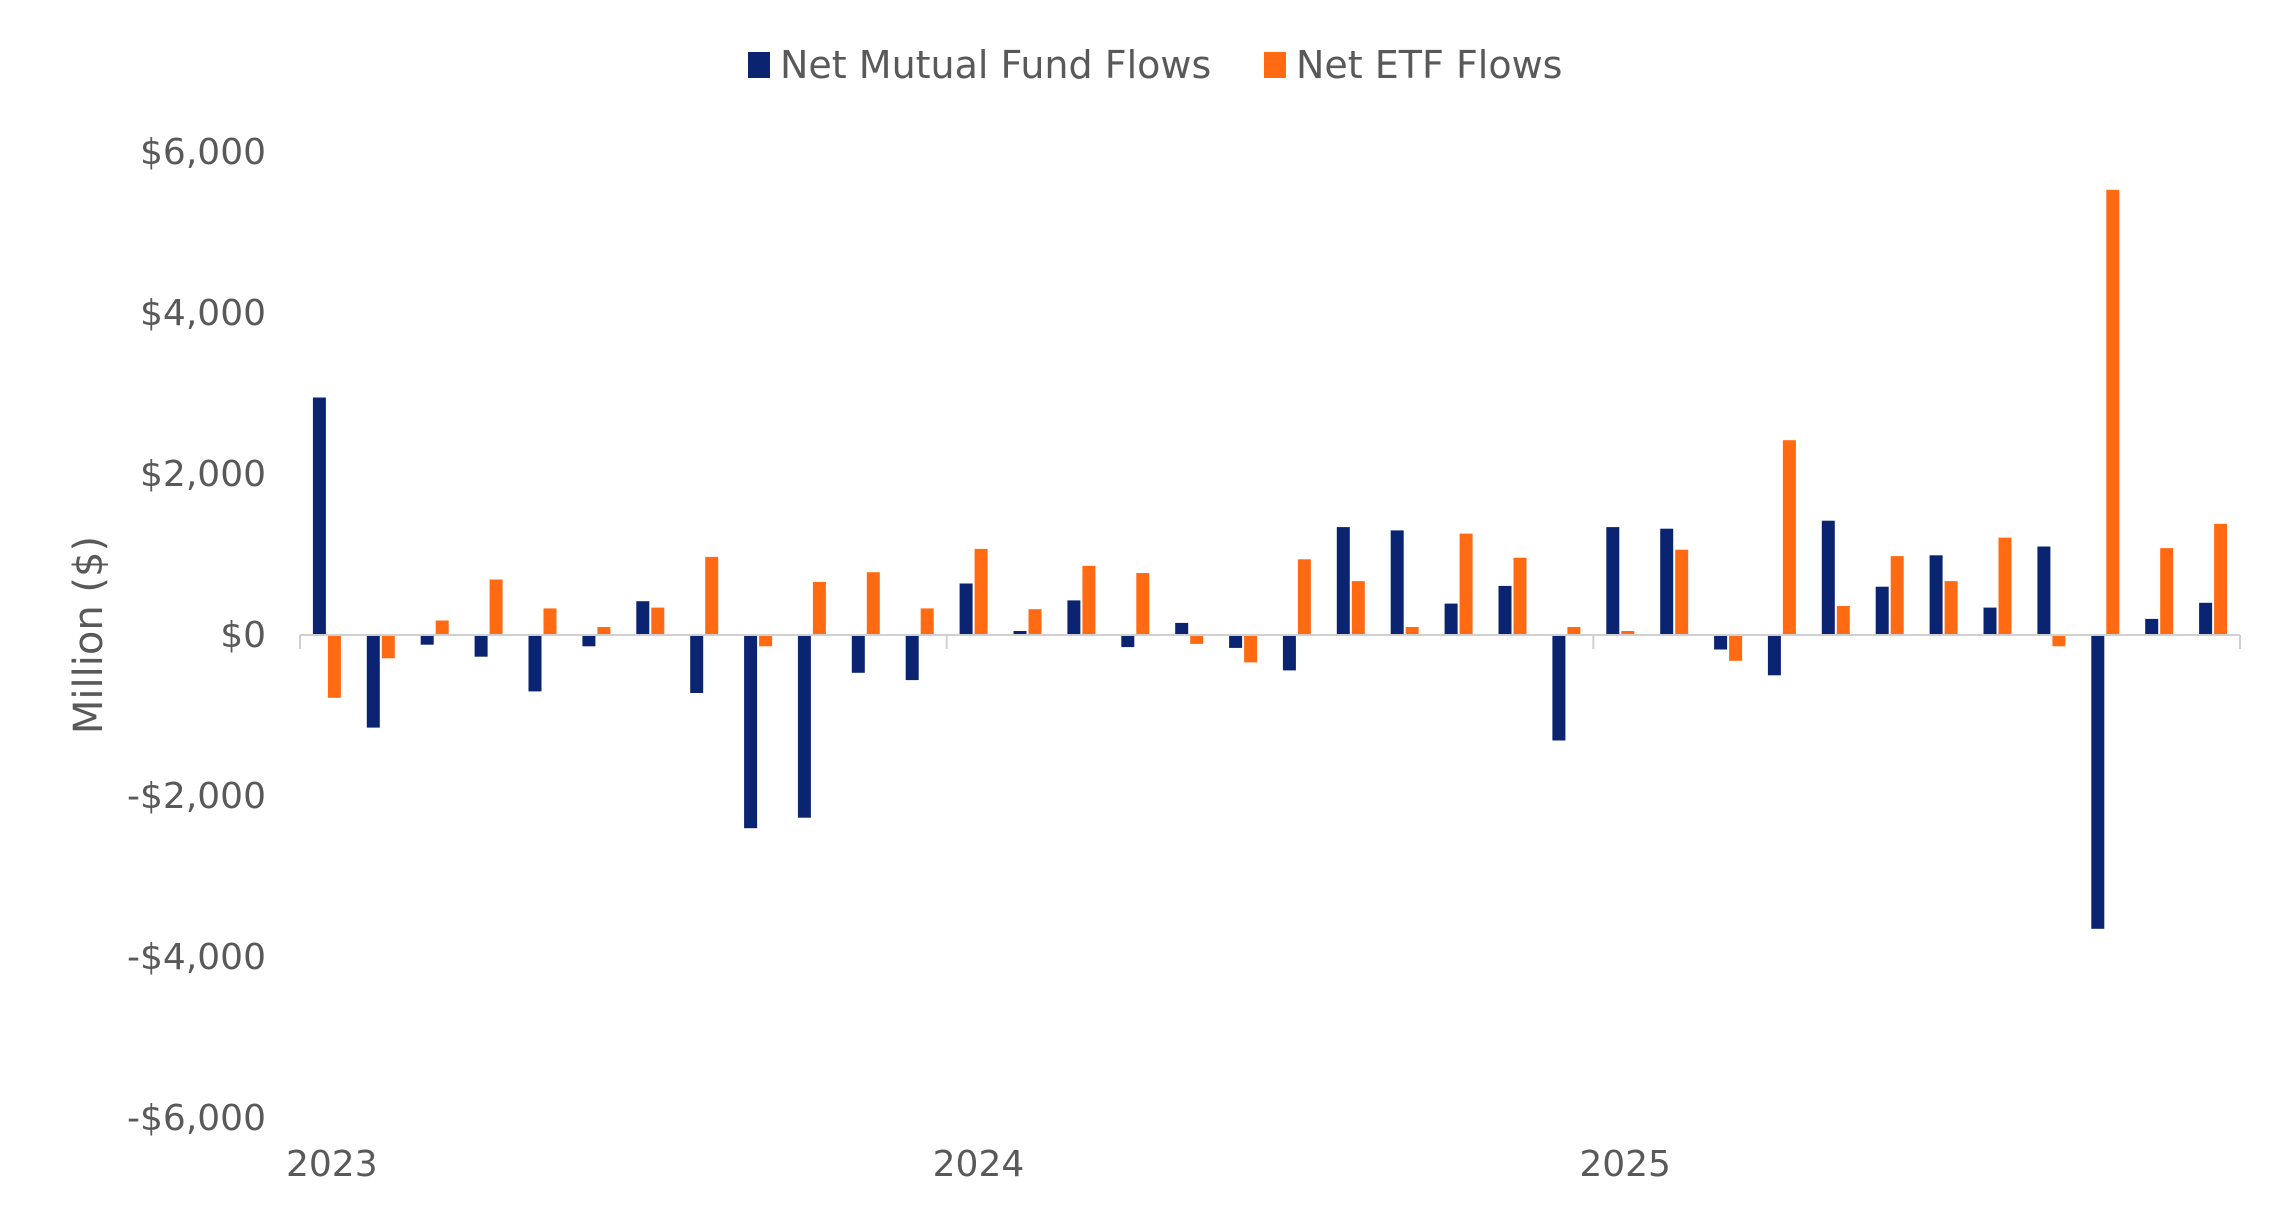  What do you see at coordinates (1625, 1164) in the screenshot?
I see `x-tick-label-year: 2025` at bounding box center [1625, 1164].